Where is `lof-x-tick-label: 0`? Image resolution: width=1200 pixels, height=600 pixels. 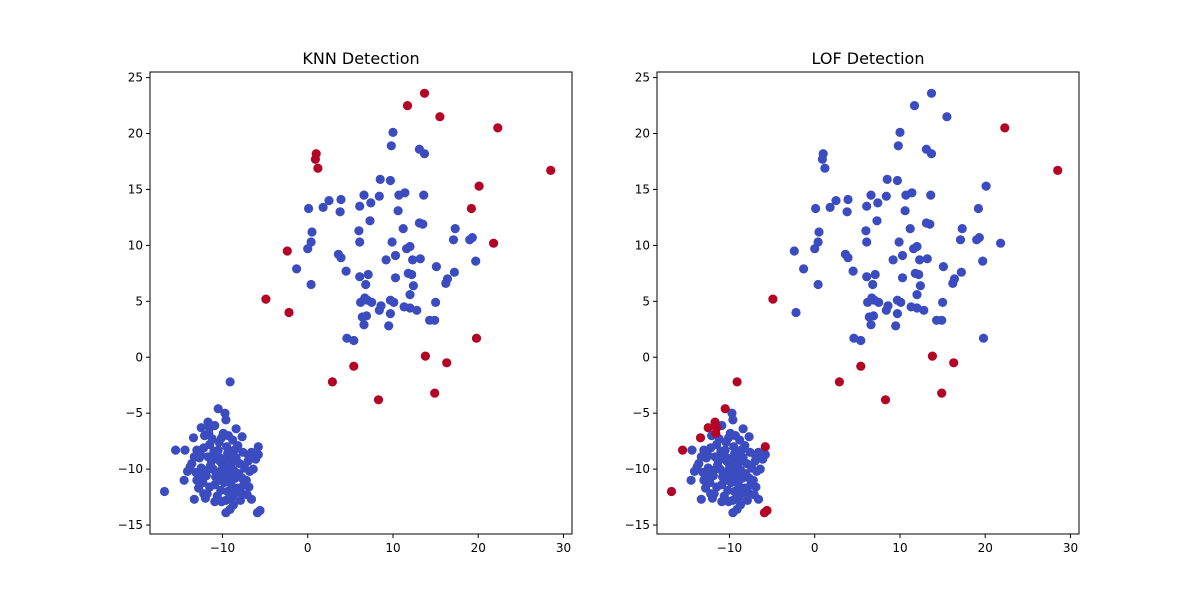
lof-x-tick-label: 0 is located at coordinates (815, 548).